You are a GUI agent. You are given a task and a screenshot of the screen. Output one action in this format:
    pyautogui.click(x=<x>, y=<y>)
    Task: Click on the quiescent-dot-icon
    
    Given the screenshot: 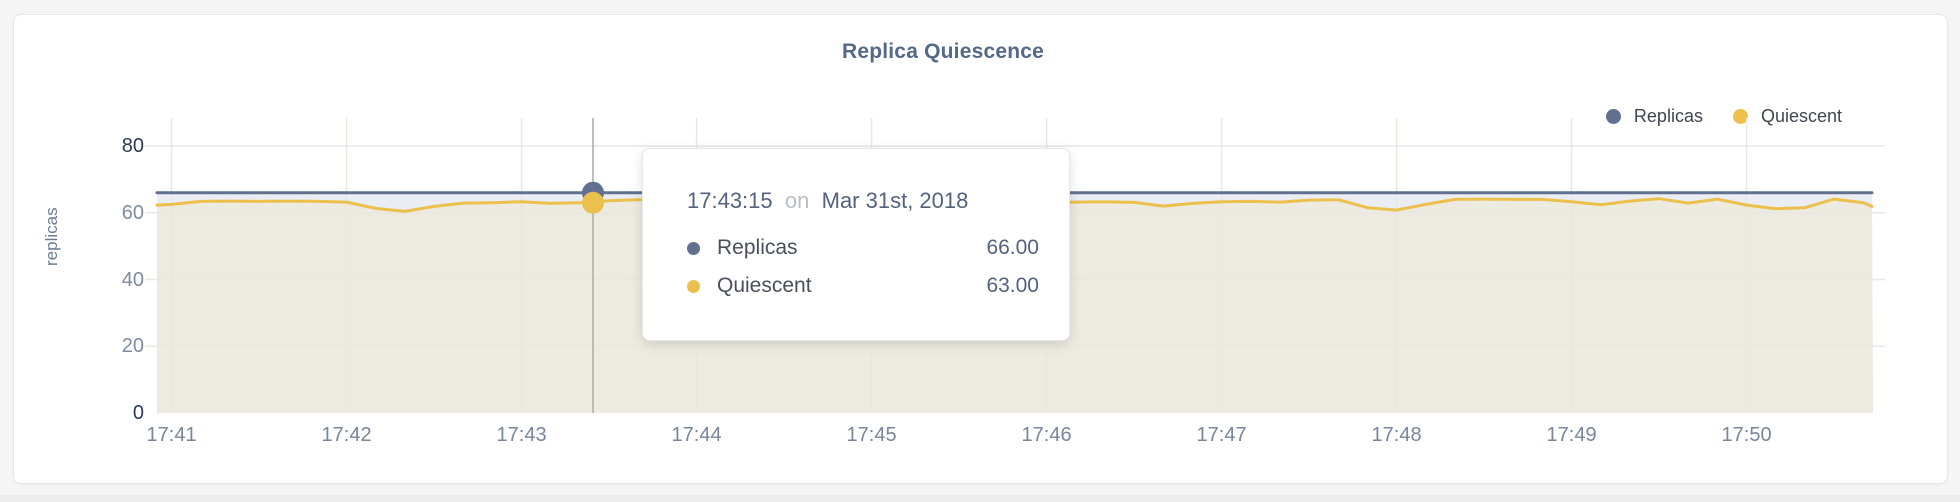 What is the action you would take?
    pyautogui.click(x=693, y=286)
    